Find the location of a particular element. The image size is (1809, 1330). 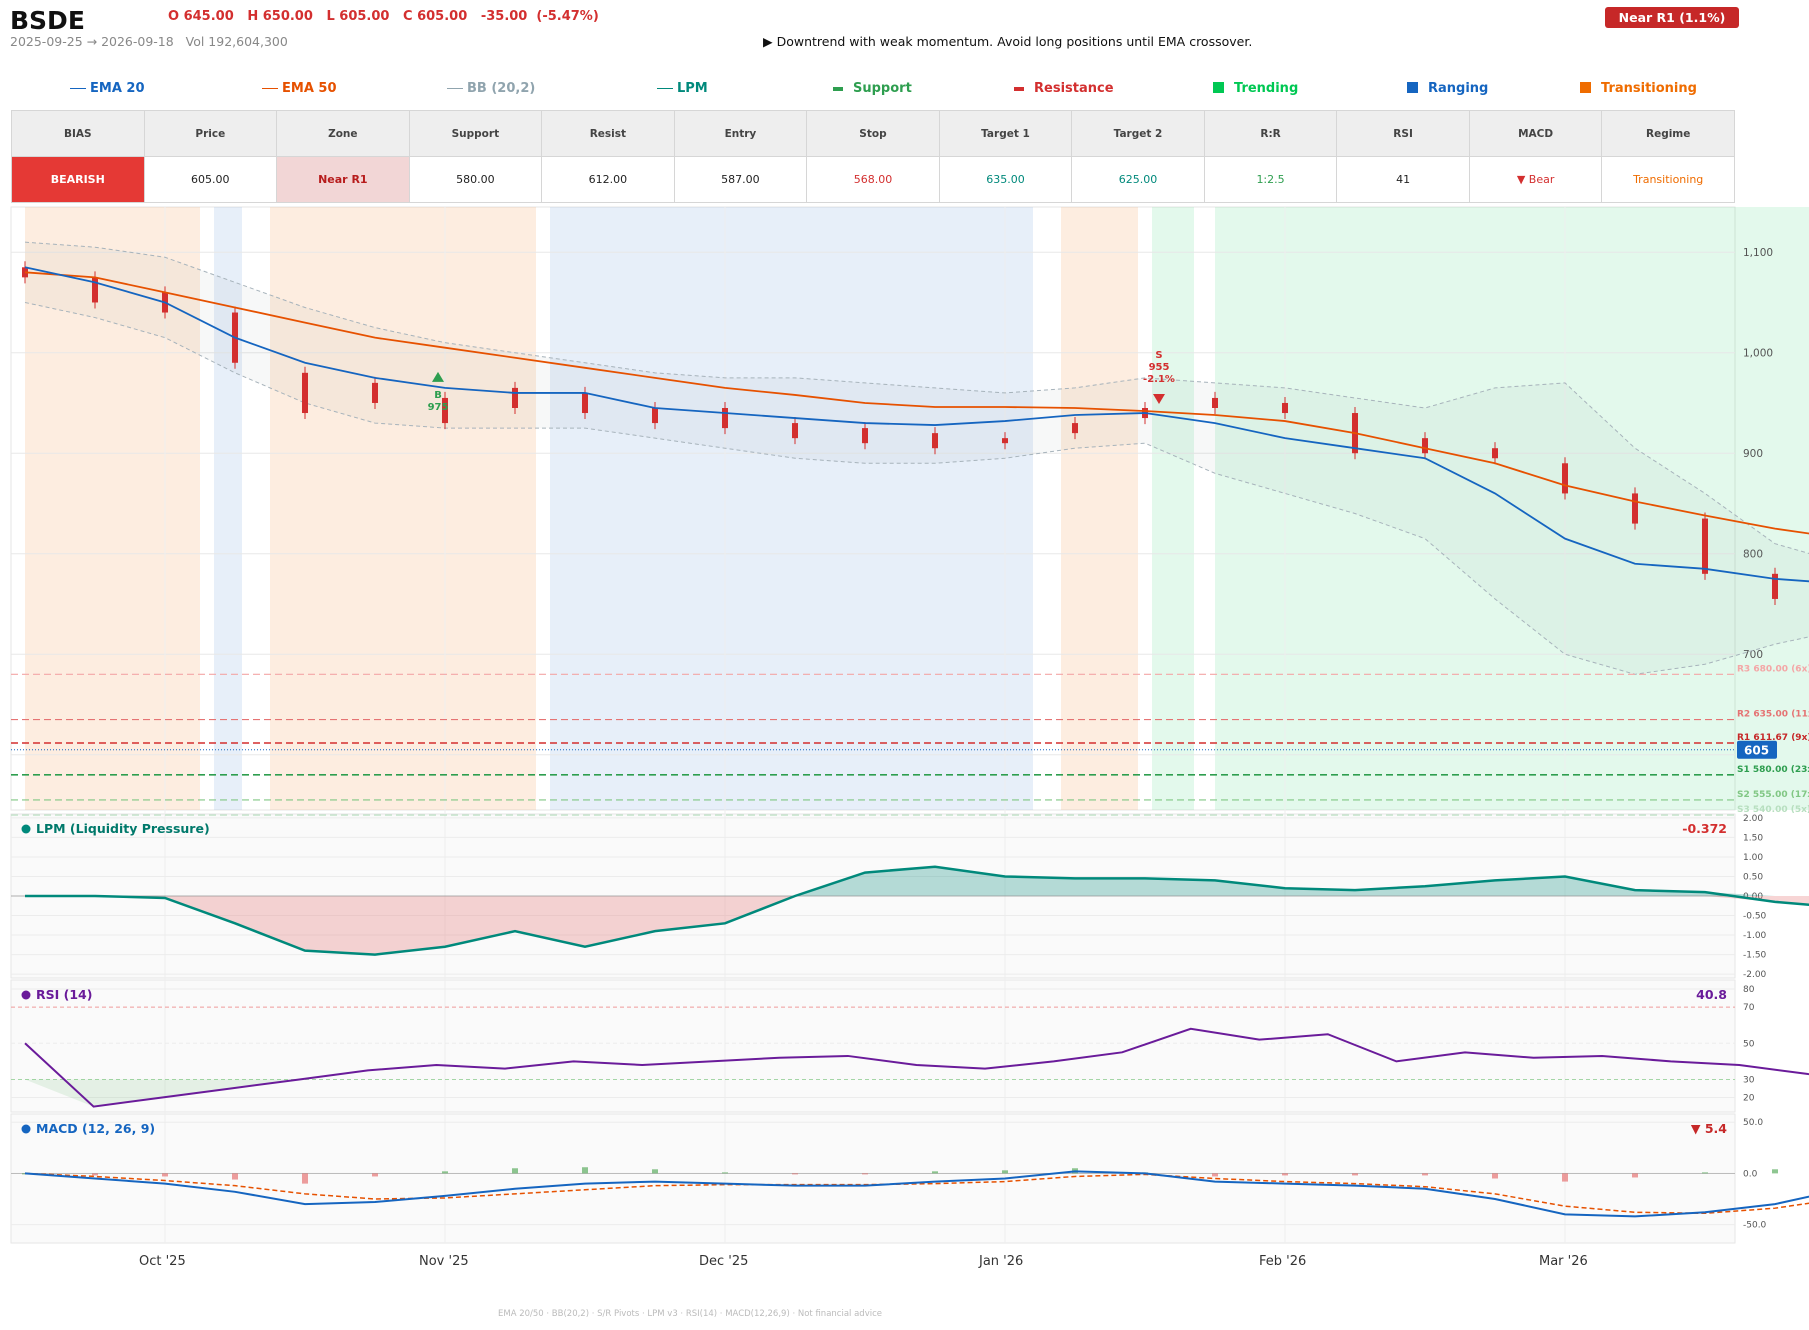

rsi-tick-label: 30 is located at coordinates (1749, 1080).